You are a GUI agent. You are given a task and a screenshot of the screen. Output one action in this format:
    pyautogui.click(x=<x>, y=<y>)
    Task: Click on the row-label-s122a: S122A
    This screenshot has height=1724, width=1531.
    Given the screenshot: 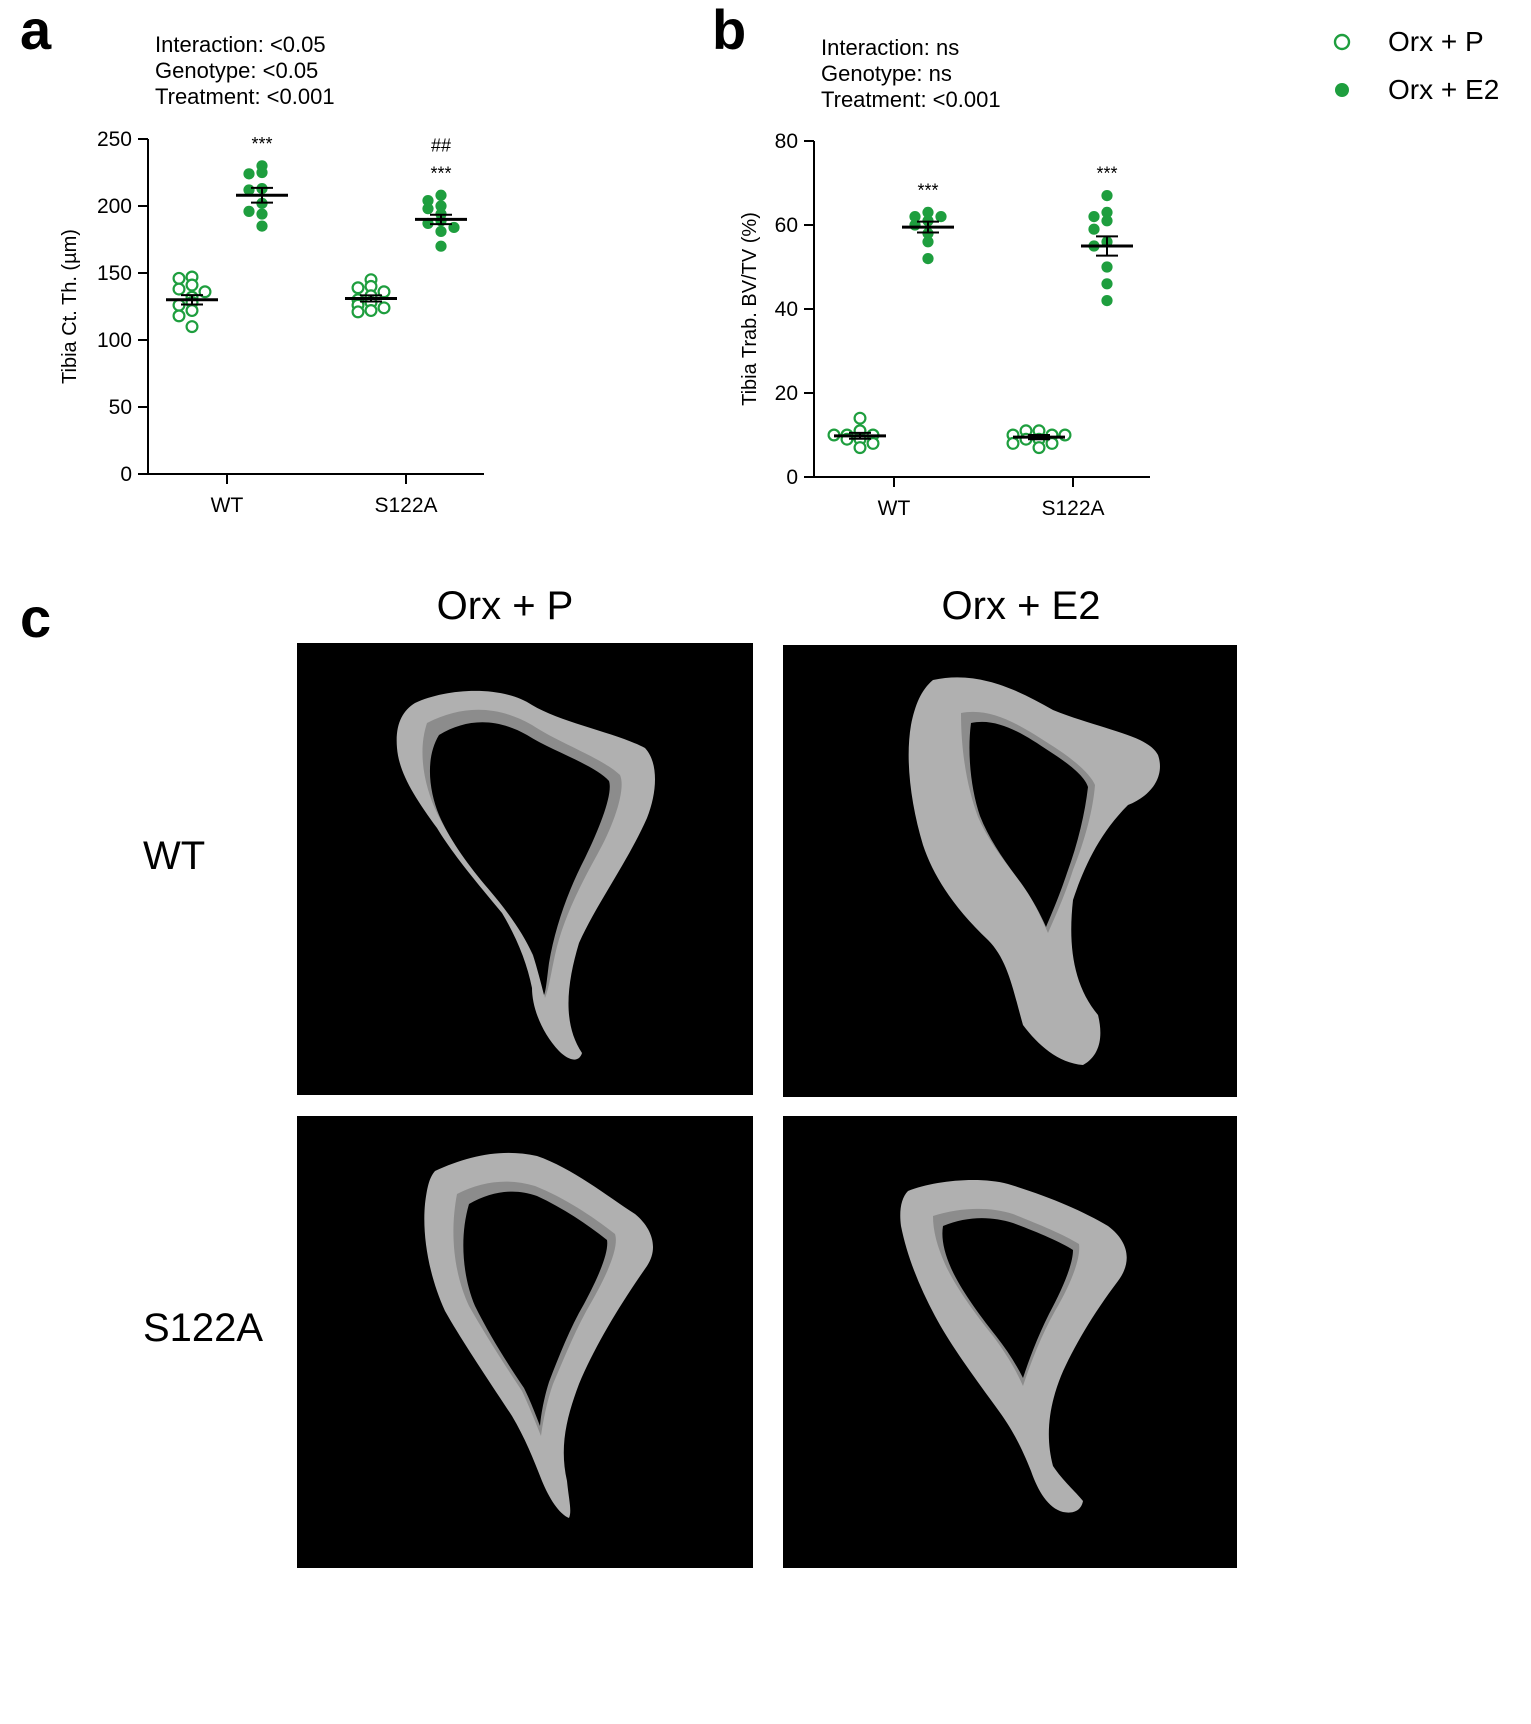 What is the action you would take?
    pyautogui.click(x=203, y=1328)
    